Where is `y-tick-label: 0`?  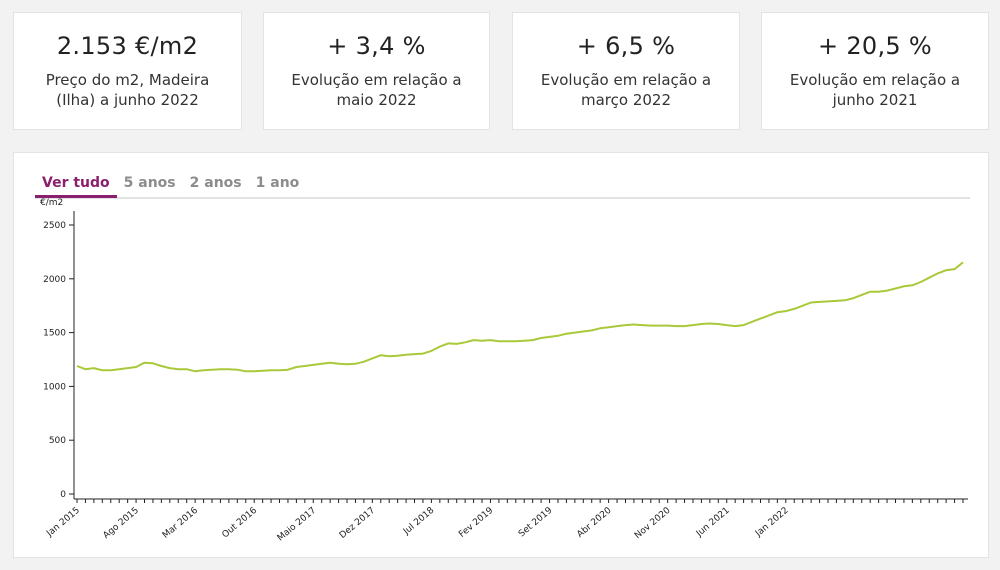
y-tick-label: 0 is located at coordinates (63, 495).